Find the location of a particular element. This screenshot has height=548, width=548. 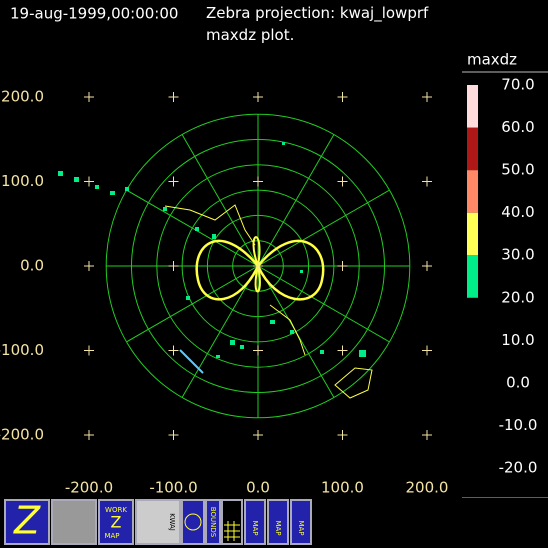

x-tick-label: 200.0 is located at coordinates (427, 488).